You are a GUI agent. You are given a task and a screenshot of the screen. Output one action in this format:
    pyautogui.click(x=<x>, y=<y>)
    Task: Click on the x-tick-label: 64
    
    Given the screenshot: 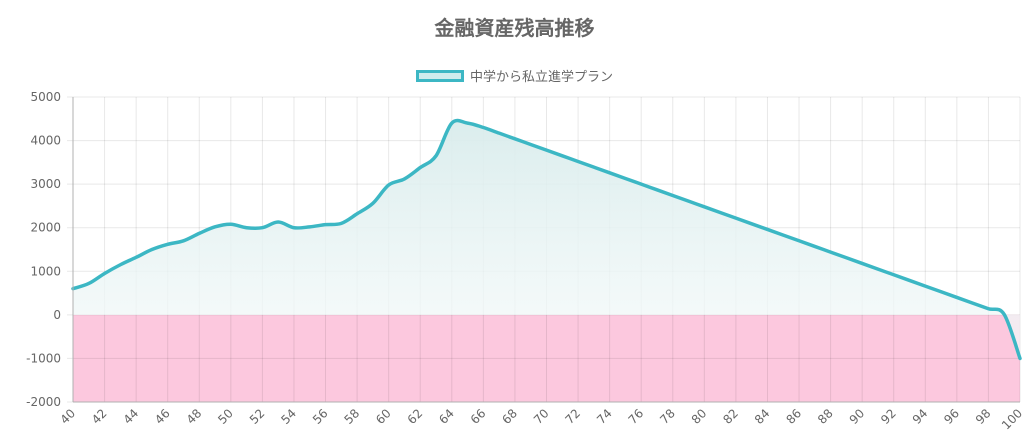 What is the action you would take?
    pyautogui.click(x=446, y=416)
    